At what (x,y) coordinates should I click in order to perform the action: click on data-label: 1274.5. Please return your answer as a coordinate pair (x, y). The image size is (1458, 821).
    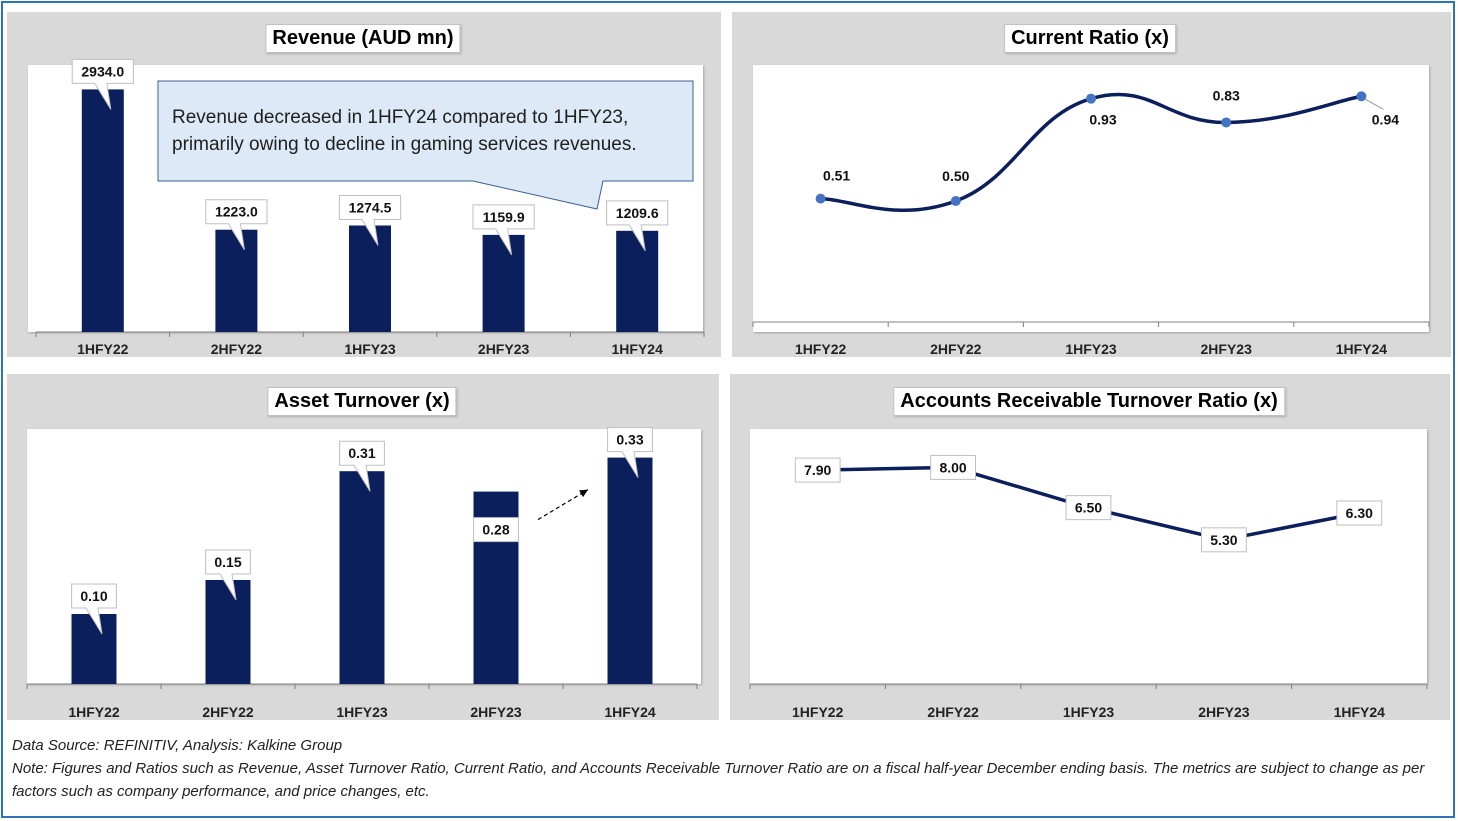
    Looking at the image, I should click on (370, 220).